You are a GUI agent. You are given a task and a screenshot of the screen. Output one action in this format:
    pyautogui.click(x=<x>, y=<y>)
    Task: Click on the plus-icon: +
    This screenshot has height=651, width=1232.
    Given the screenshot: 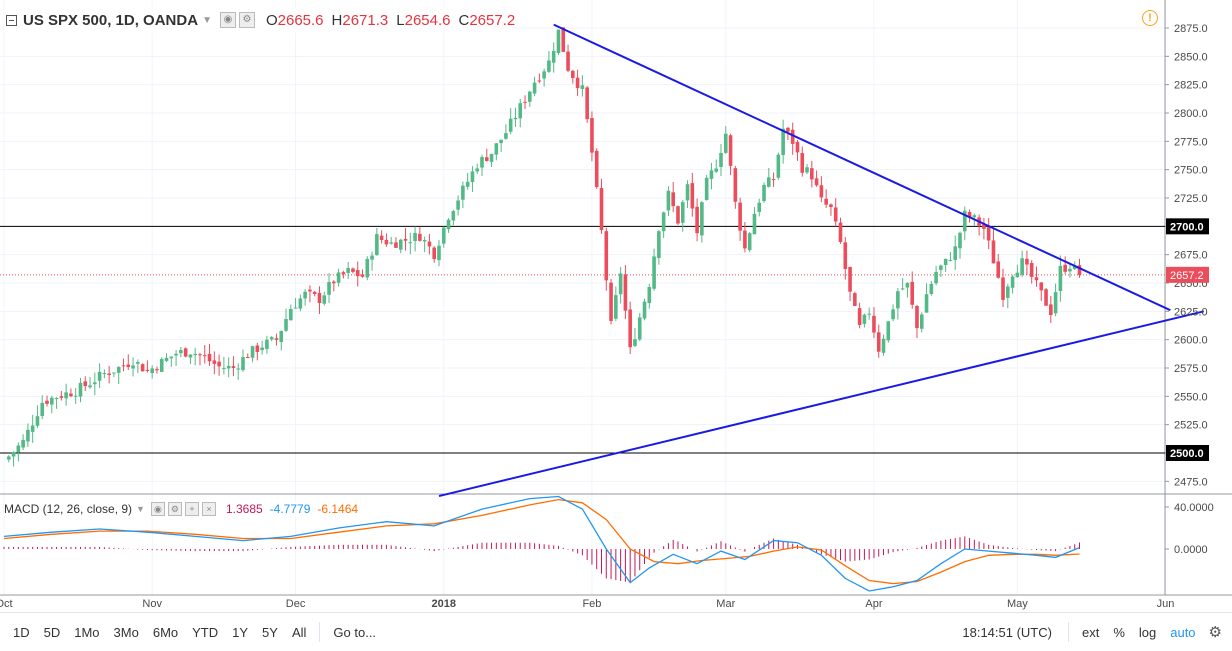 What is the action you would take?
    pyautogui.click(x=191, y=509)
    